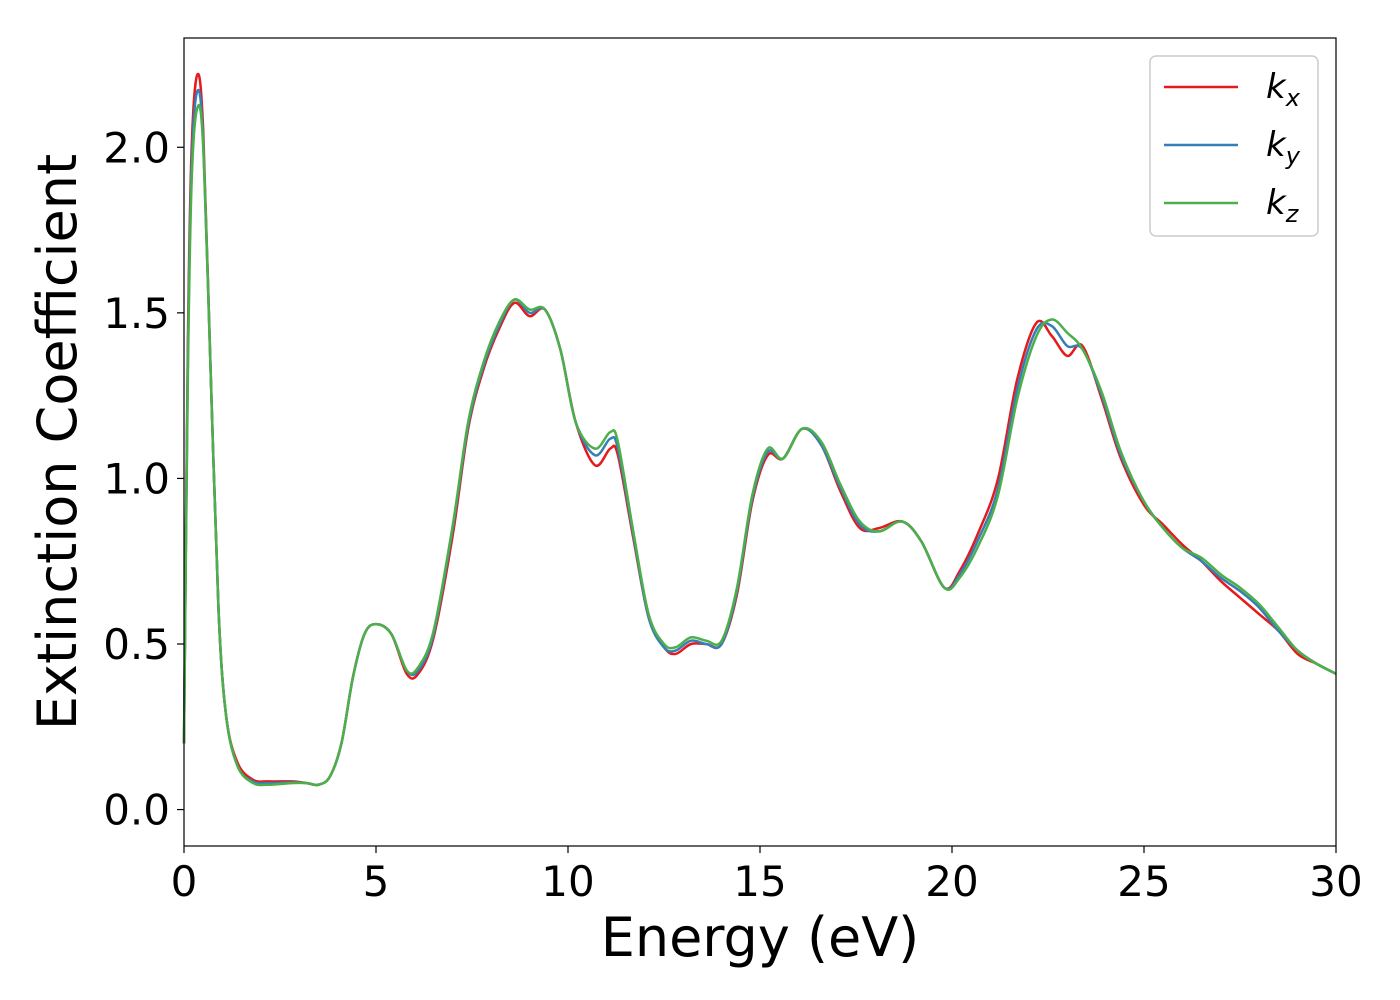  Describe the element at coordinates (184, 881) in the screenshot. I see `x-tick-label: 0` at that location.